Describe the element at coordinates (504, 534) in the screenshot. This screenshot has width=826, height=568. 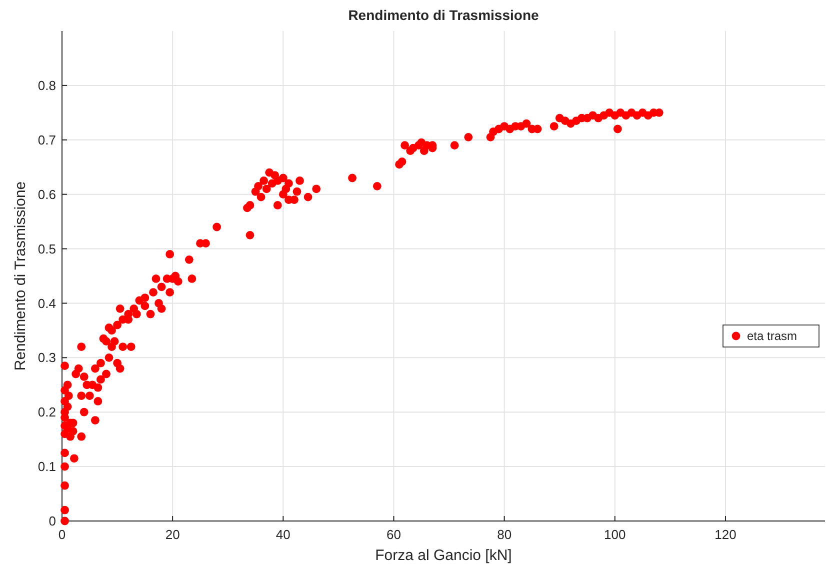
I see `x-tick-label: 80` at that location.